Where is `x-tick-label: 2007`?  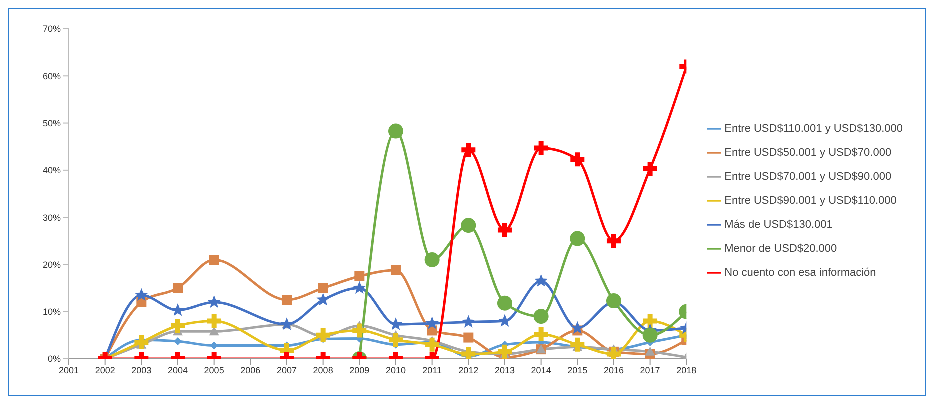
x-tick-label: 2007 is located at coordinates (287, 370).